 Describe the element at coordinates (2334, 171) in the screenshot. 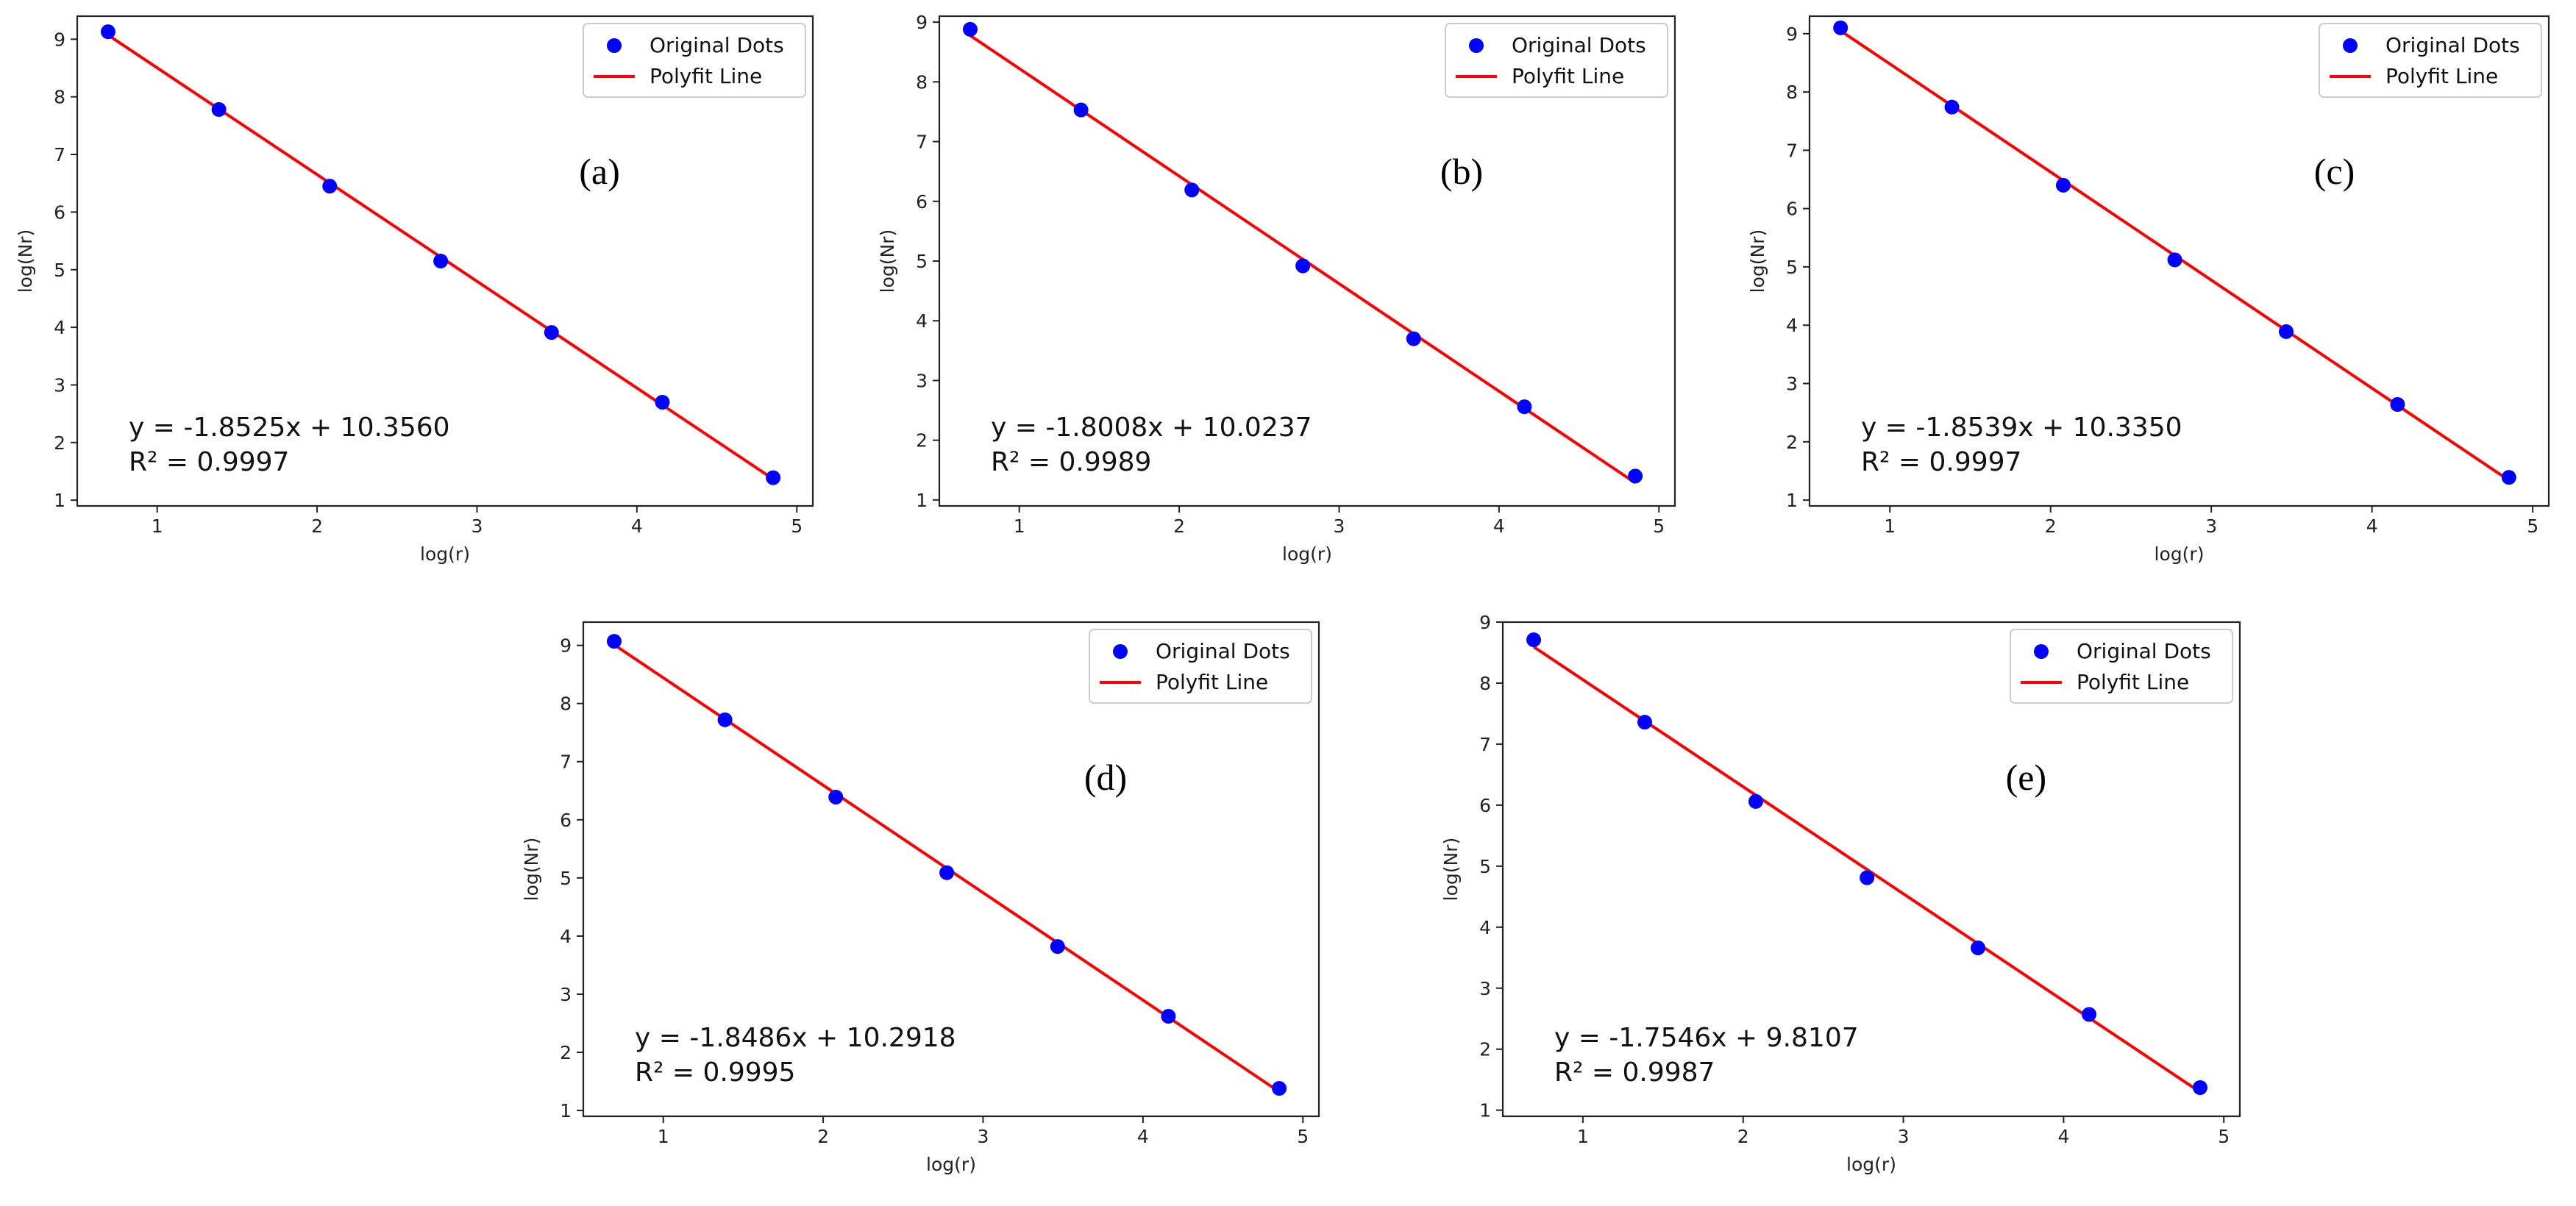

I see `panel-label: (c)` at that location.